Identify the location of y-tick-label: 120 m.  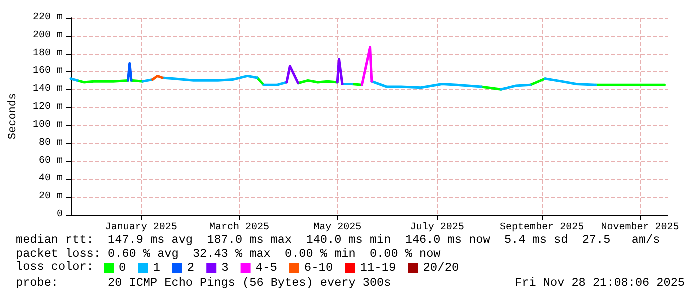
(47, 108).